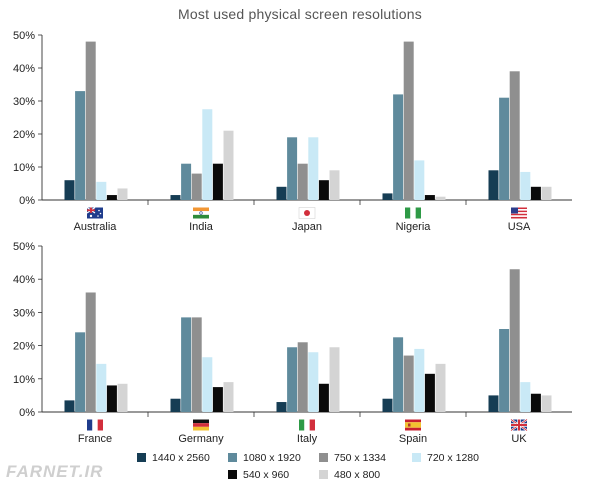  I want to click on flag-germany-icon, so click(201, 425).